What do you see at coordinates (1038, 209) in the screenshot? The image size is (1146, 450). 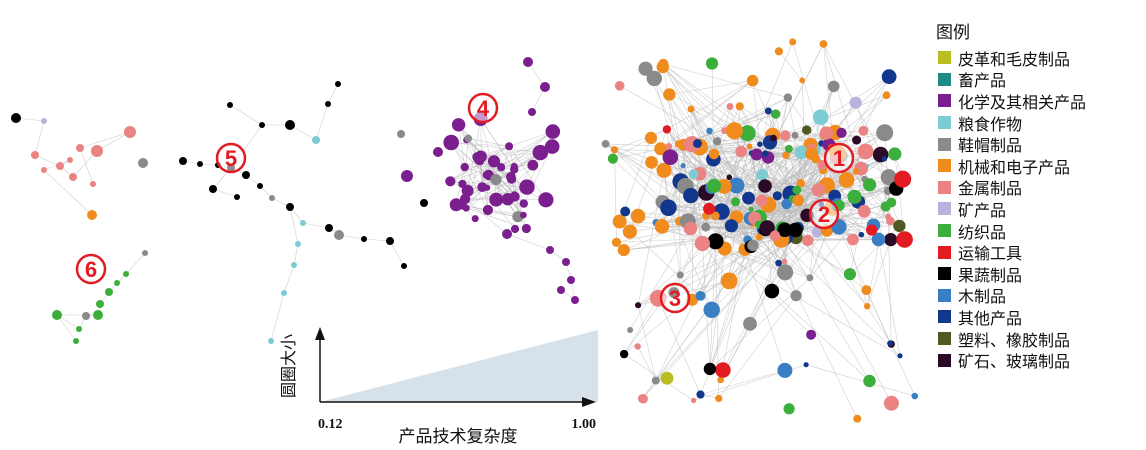 I see `legend-item: 矿产品` at bounding box center [1038, 209].